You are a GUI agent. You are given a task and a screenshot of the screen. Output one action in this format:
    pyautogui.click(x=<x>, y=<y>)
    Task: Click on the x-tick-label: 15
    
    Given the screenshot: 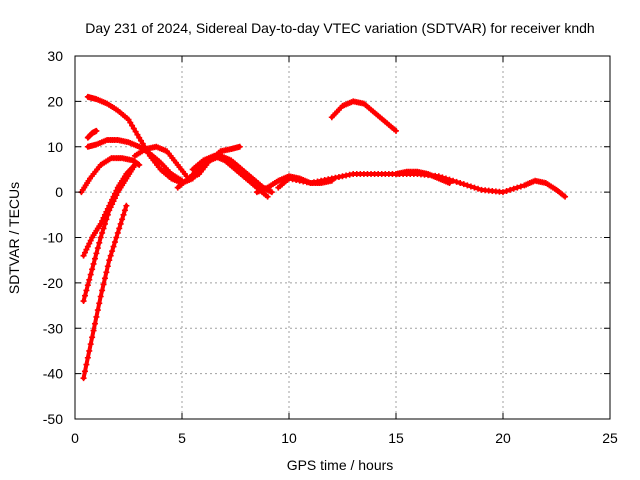 What is the action you would take?
    pyautogui.click(x=396, y=438)
    